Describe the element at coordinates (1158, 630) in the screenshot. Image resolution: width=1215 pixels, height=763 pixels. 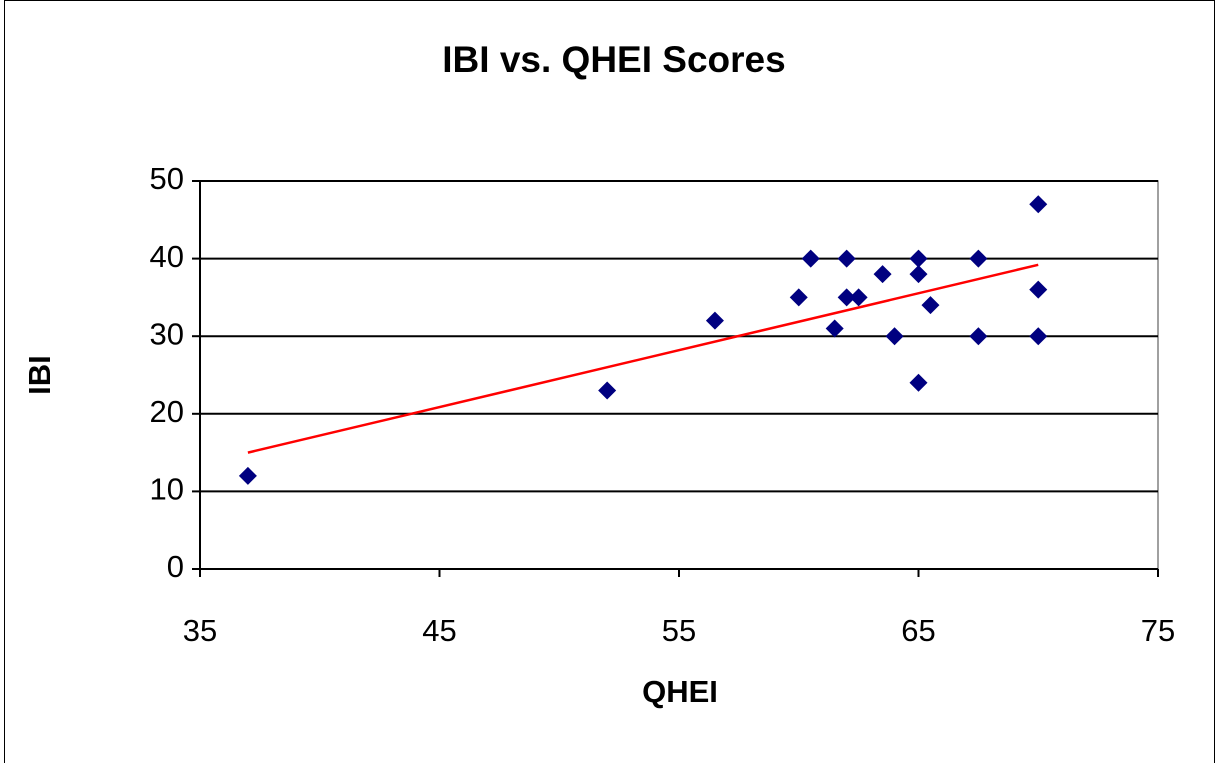
I see `x-tick-label: 75` at that location.